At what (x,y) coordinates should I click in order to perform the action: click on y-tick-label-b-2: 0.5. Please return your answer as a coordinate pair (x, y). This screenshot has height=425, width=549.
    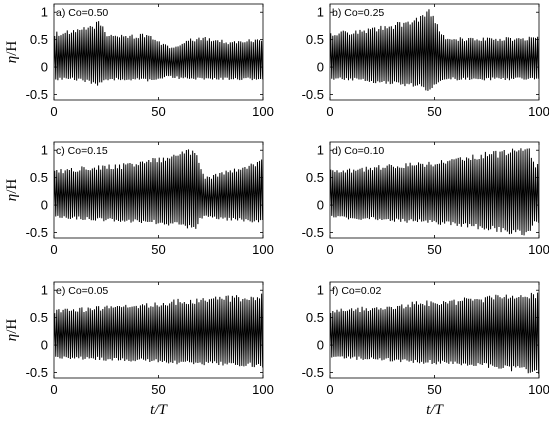
    Looking at the image, I should click on (315, 39).